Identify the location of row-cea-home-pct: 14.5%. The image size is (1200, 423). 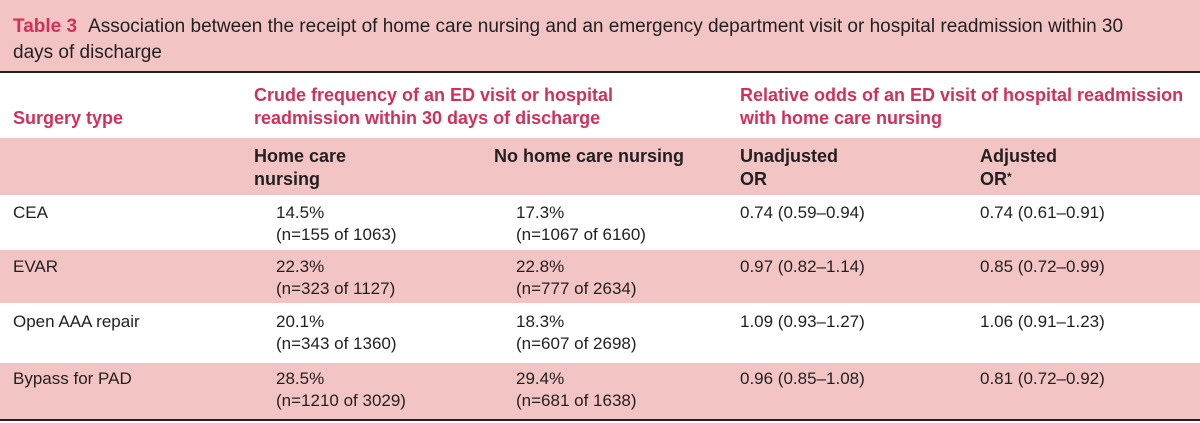
(300, 212).